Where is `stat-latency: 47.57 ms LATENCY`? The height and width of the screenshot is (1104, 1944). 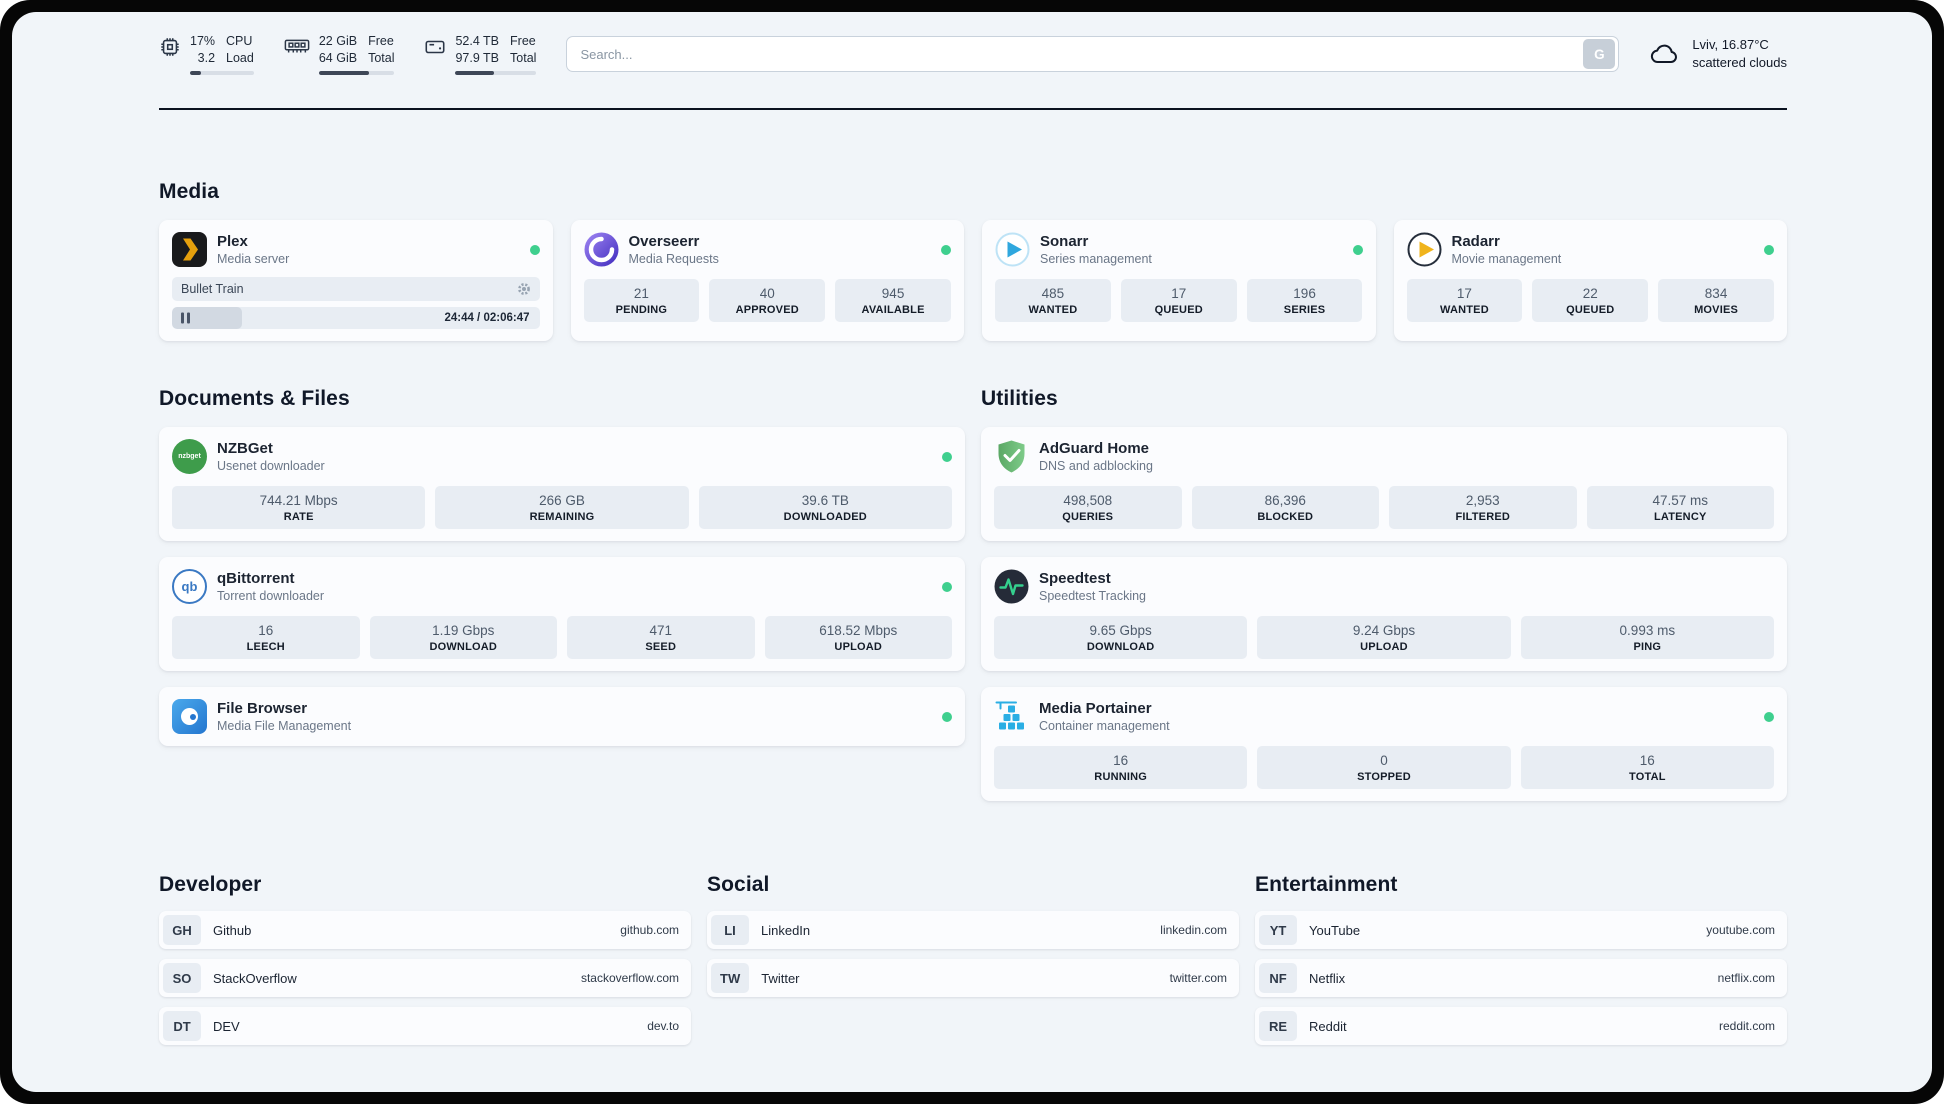
stat-latency: 47.57 ms LATENCY is located at coordinates (1680, 507).